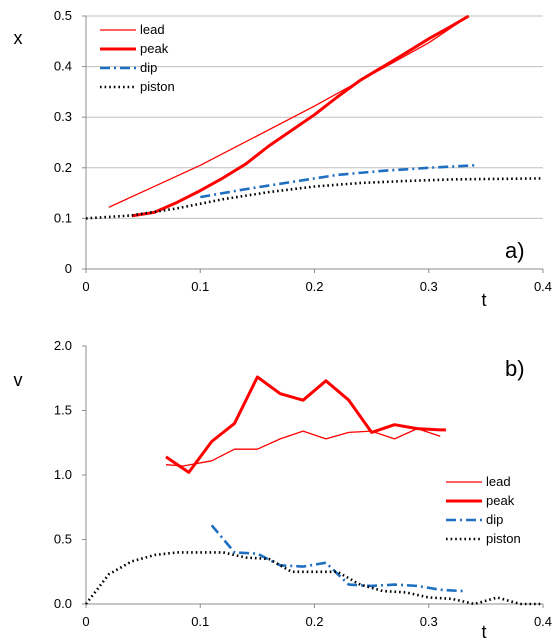  Describe the element at coordinates (18, 380) in the screenshot. I see `y-axis-label: v` at that location.